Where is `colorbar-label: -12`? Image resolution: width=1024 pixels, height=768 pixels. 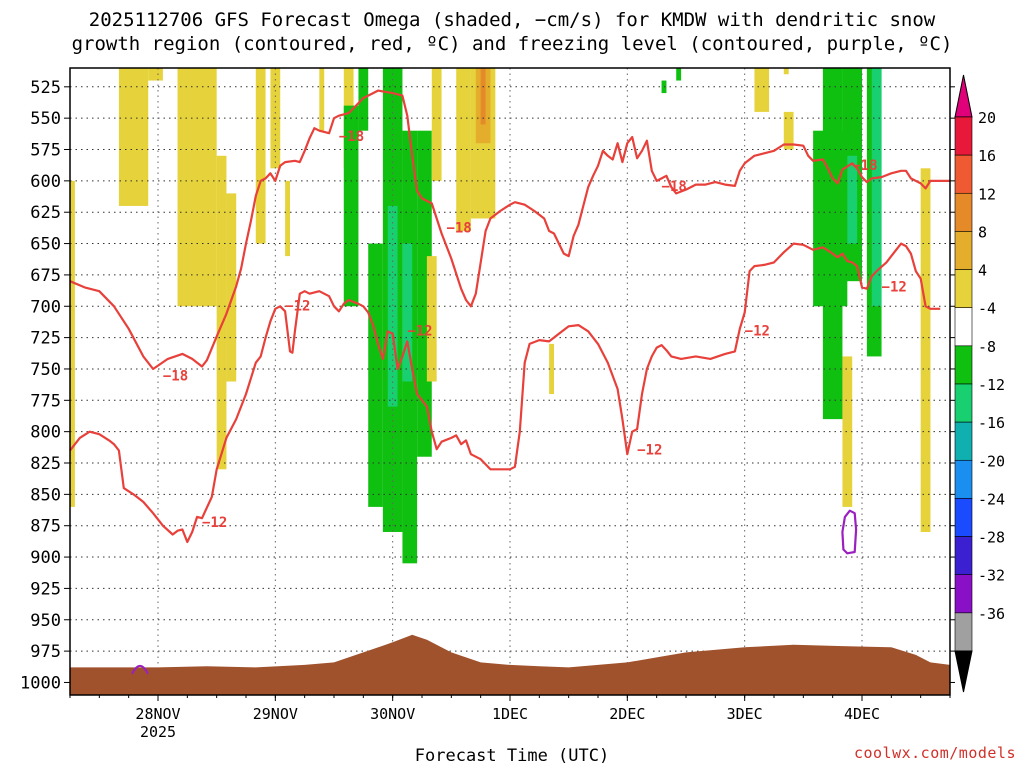
colorbar-label: -12 is located at coordinates (991, 385).